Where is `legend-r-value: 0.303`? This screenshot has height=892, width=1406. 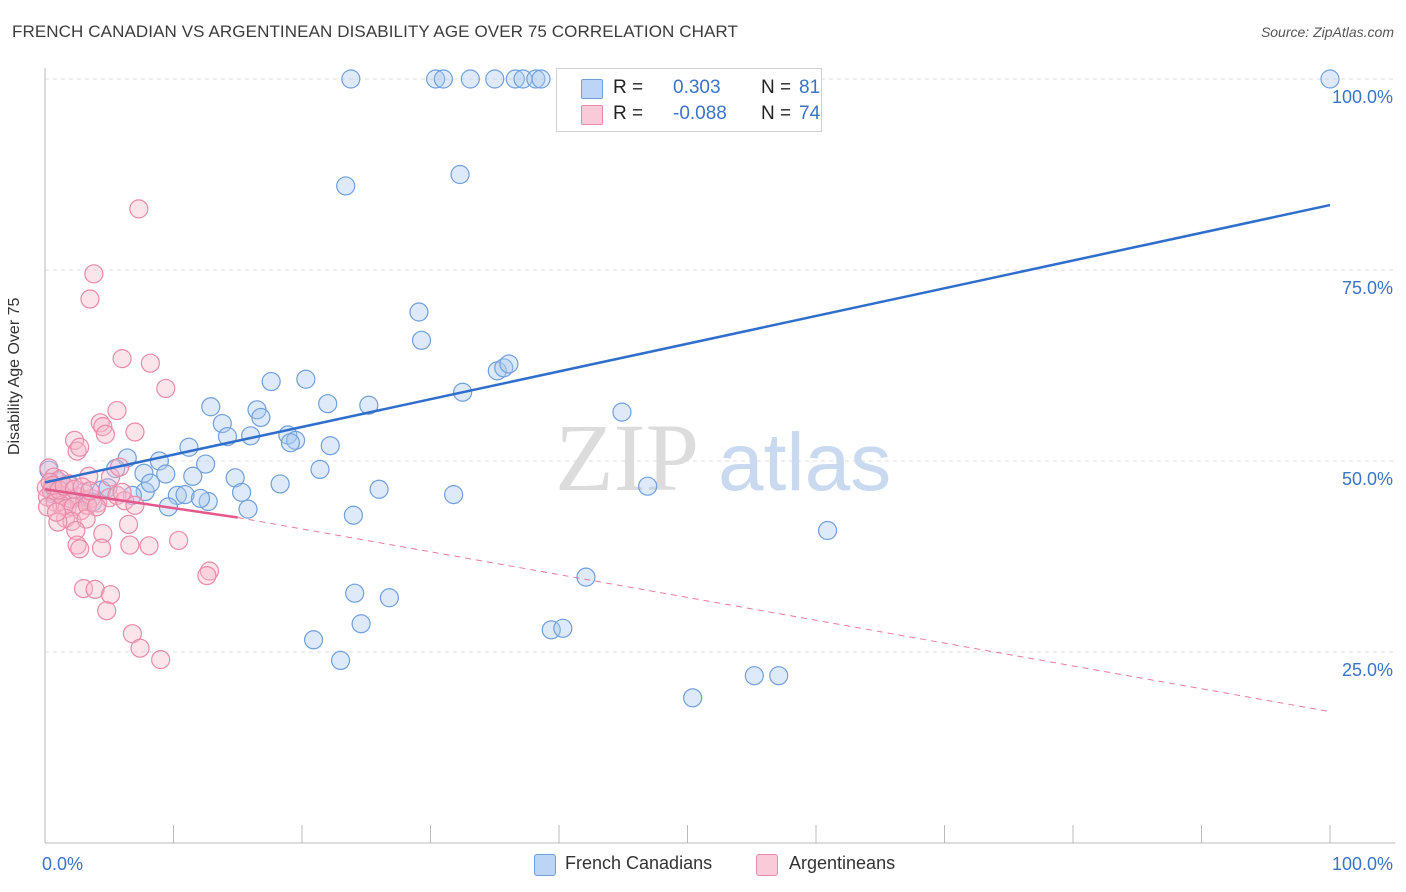 legend-r-value: 0.303 is located at coordinates (697, 87).